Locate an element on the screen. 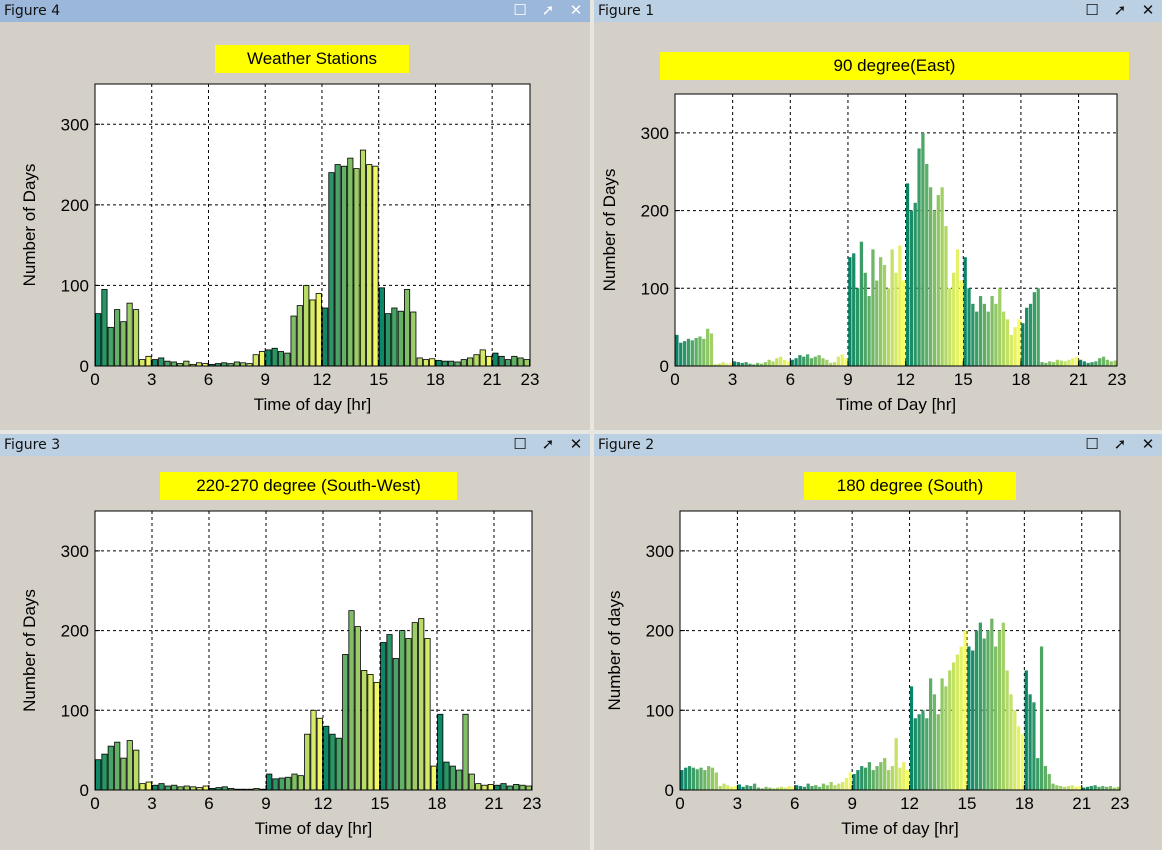 This screenshot has width=1162, height=850. window-titlebar: Figure 3 ☐ ➚ ✕ is located at coordinates (295, 445).